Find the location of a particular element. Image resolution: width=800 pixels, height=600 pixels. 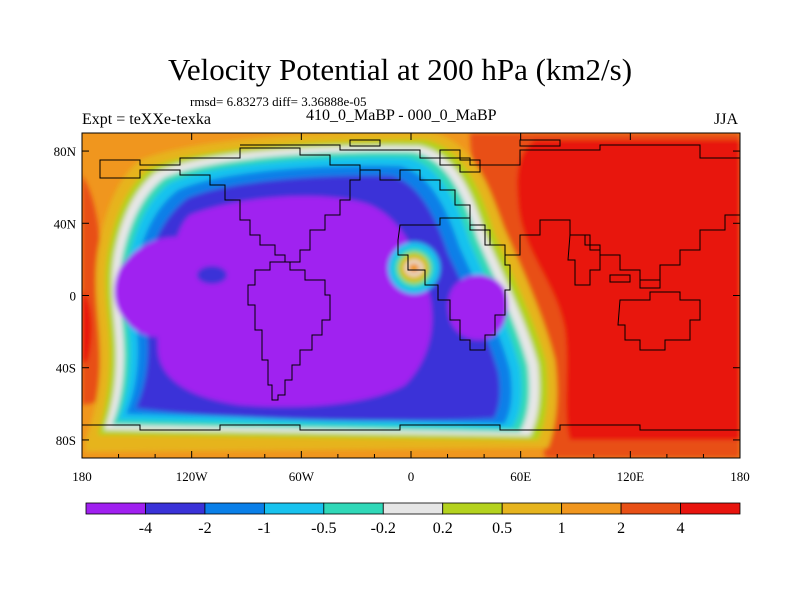

contour-purple-main is located at coordinates (295, 301).